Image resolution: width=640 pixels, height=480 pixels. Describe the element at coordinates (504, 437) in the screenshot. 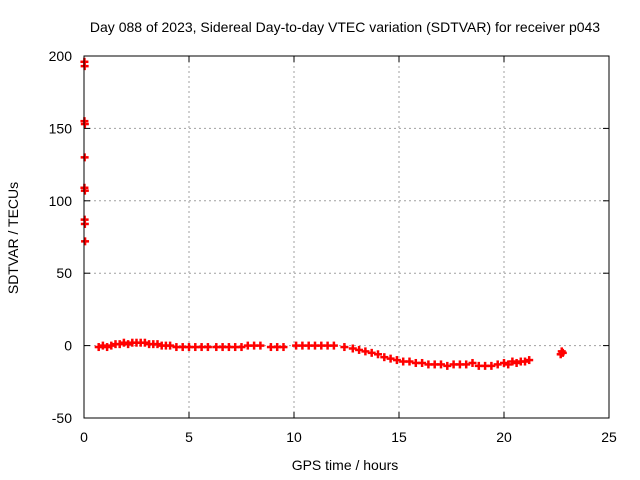

I see `x-tick-label: 20` at that location.